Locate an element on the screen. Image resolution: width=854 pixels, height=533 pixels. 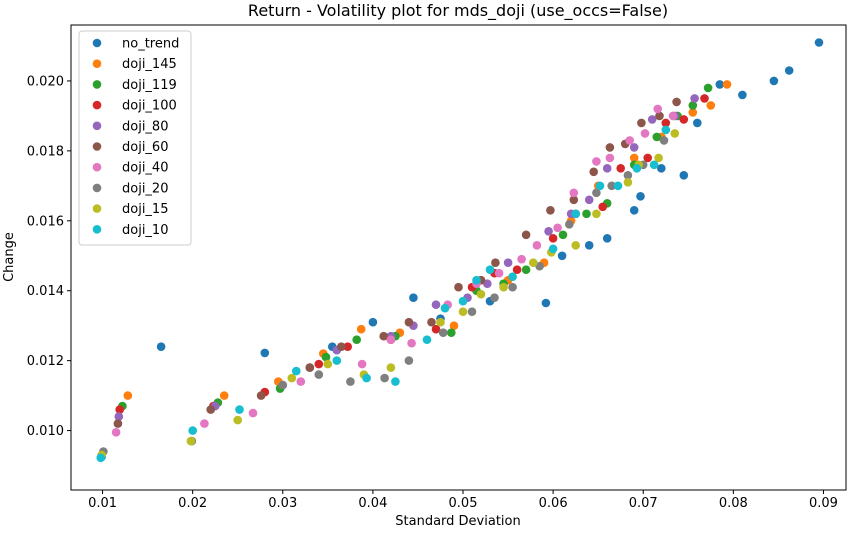
legend-label-doji_15: doji_15 is located at coordinates (145, 209).